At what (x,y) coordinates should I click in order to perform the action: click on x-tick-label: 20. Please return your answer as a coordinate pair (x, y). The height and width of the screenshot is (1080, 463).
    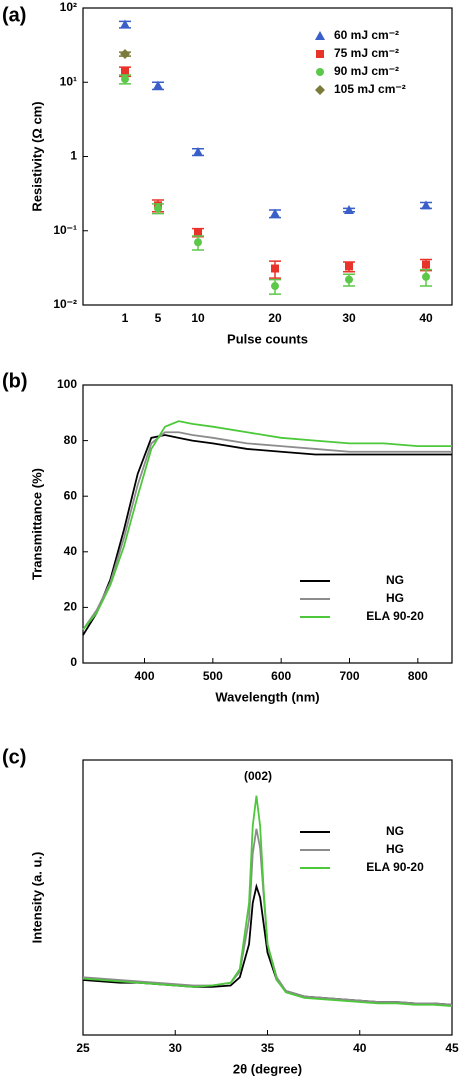
    Looking at the image, I should click on (275, 318).